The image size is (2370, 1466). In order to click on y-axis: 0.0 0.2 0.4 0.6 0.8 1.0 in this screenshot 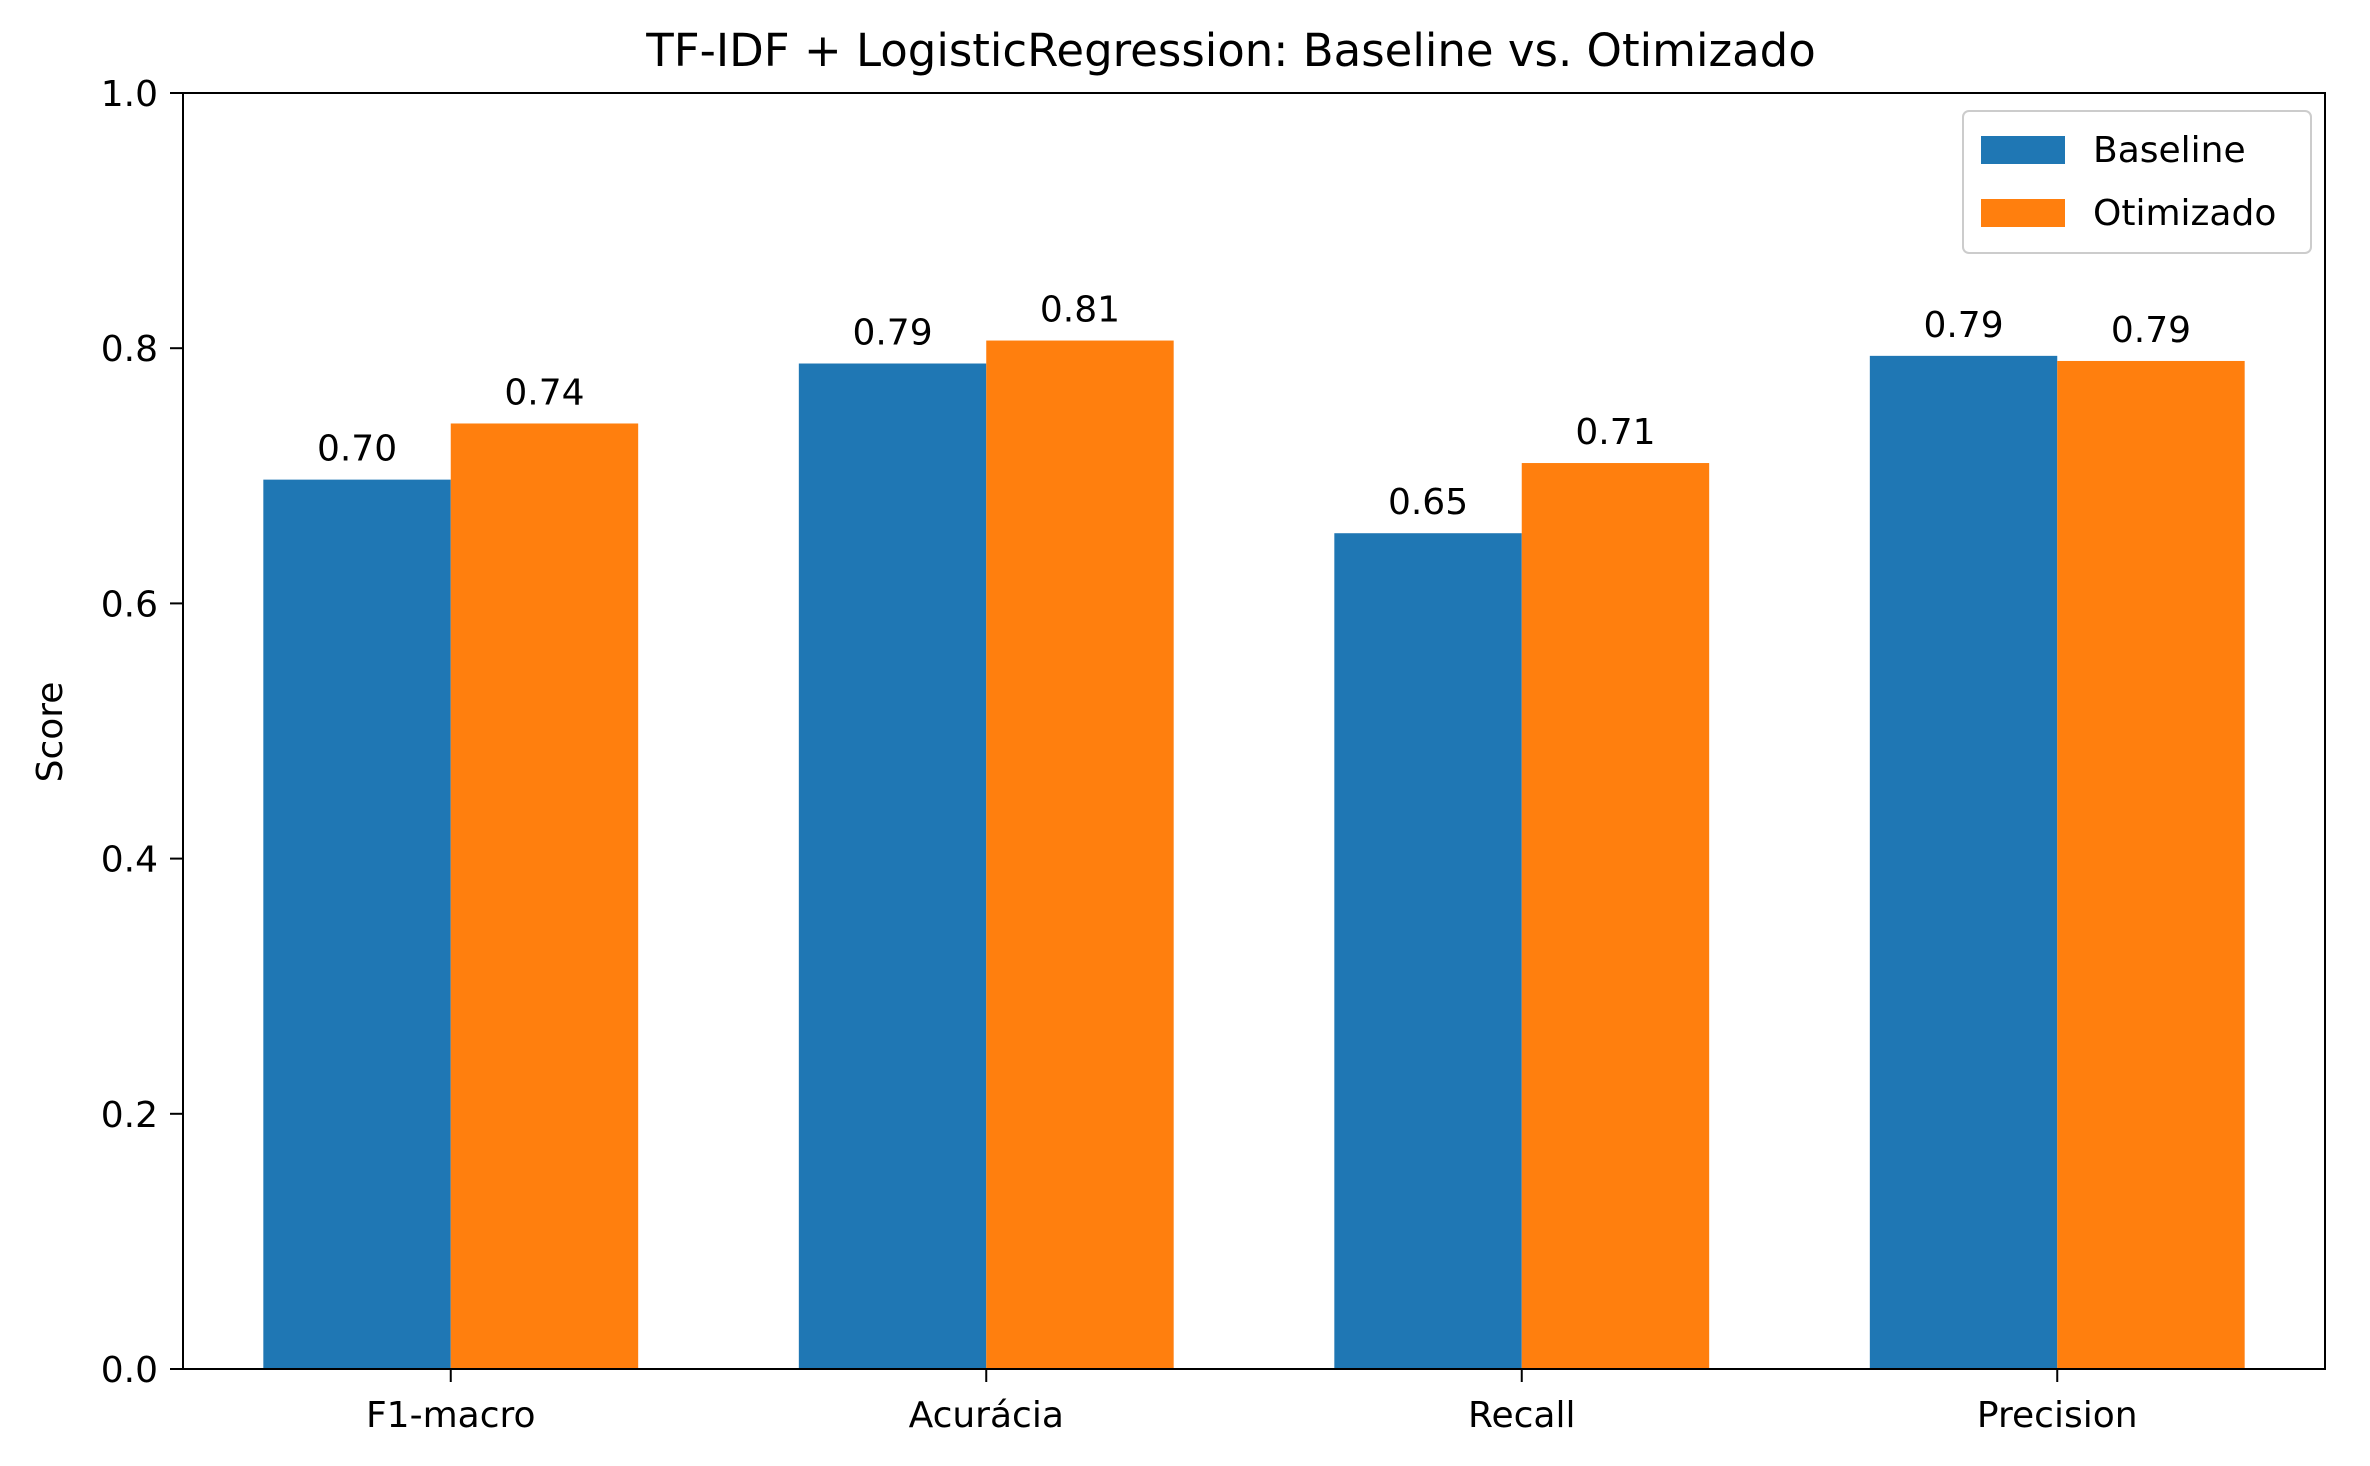, I will do `click(142, 732)`.